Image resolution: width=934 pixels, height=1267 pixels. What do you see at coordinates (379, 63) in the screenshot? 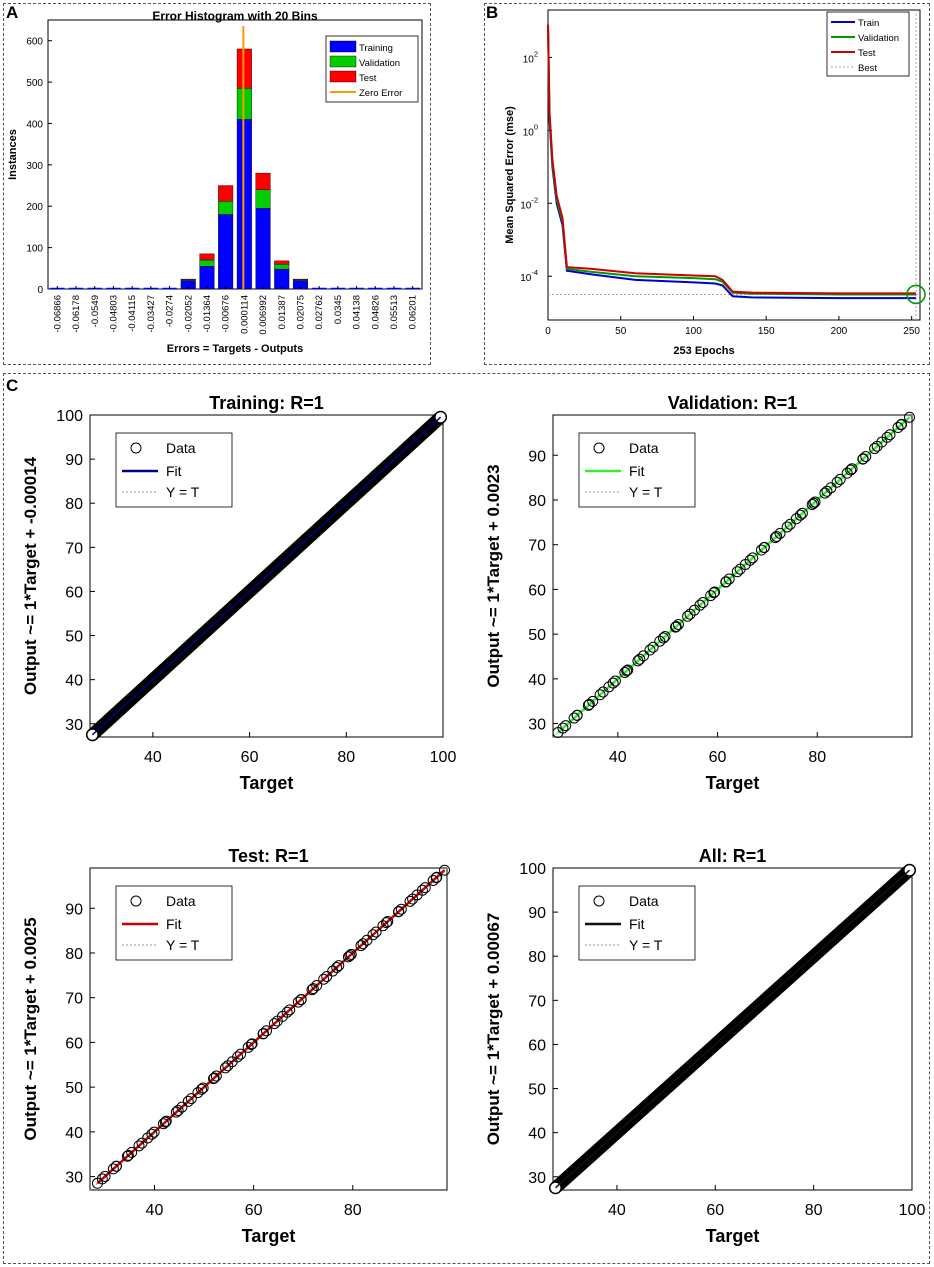
I see `histogram-legend-label: Validation` at bounding box center [379, 63].